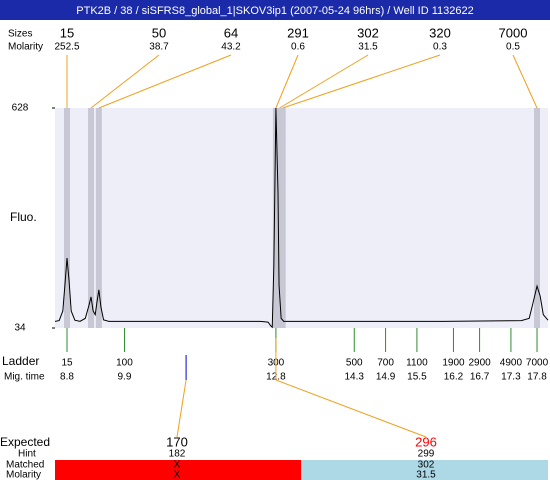 The width and height of the screenshot is (550, 480). Describe the element at coordinates (440, 32) in the screenshot. I see `peak-size: 320` at that location.